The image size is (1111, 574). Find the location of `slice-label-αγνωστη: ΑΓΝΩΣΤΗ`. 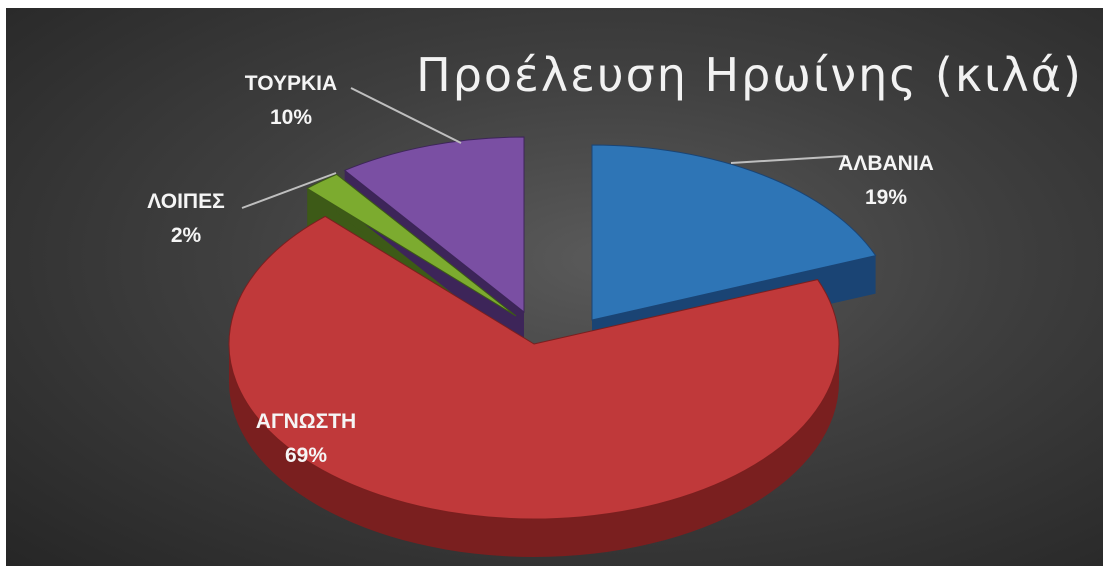

slice-label-αγνωστη: ΑΓΝΩΣΤΗ is located at coordinates (306, 421).